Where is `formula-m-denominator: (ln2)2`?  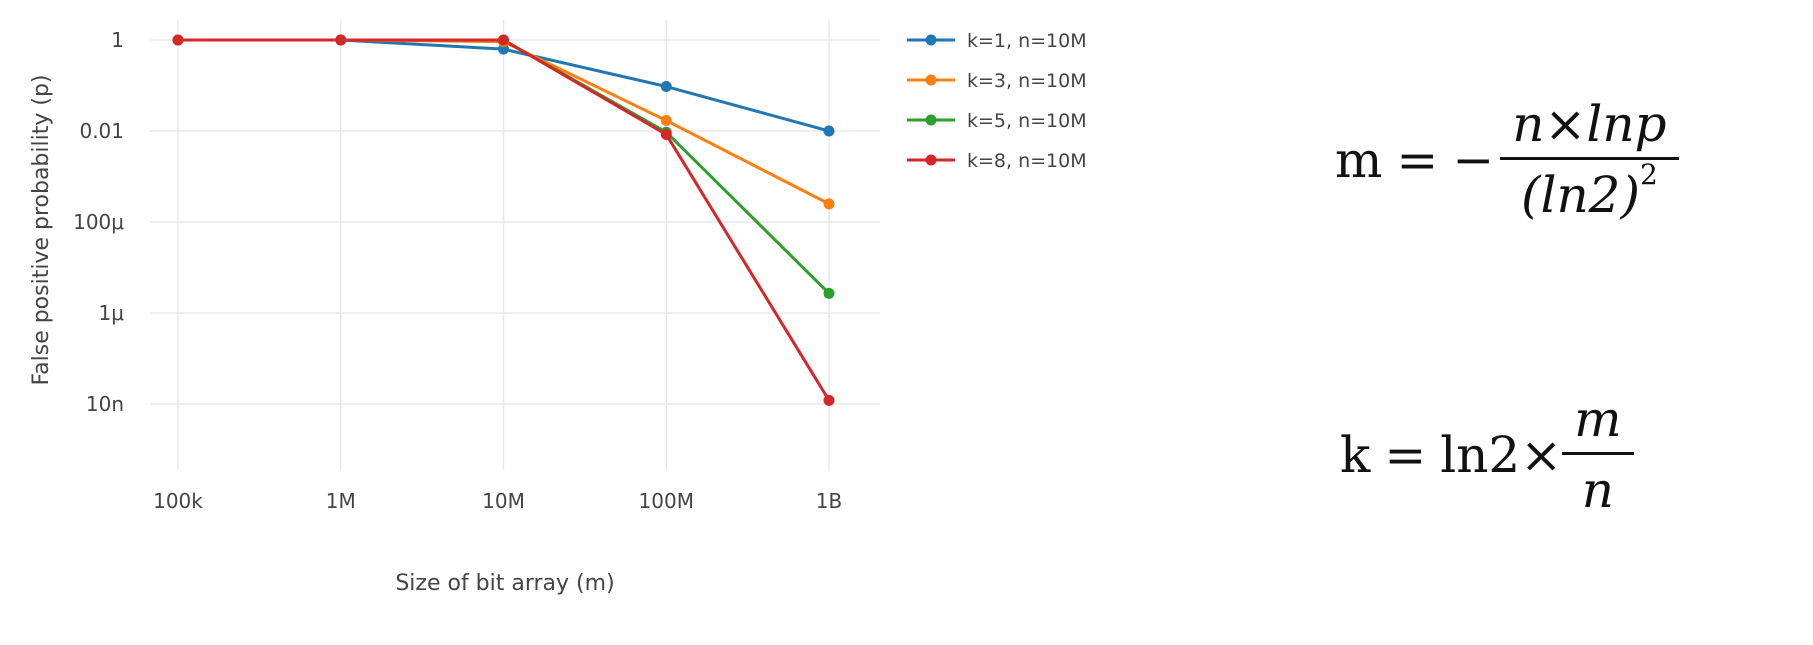 formula-m-denominator: (ln2)2 is located at coordinates (1589, 191).